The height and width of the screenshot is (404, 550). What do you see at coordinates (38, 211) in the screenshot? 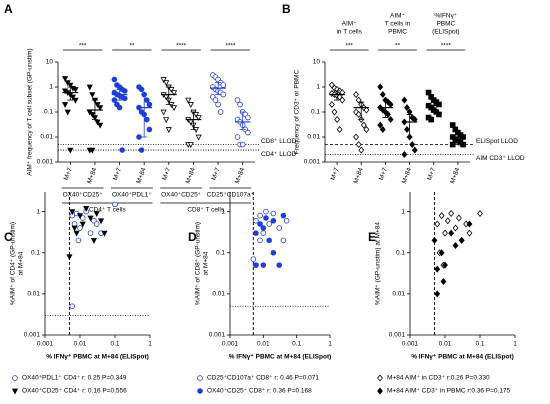
I see `y-tick-label: 1` at bounding box center [38, 211].